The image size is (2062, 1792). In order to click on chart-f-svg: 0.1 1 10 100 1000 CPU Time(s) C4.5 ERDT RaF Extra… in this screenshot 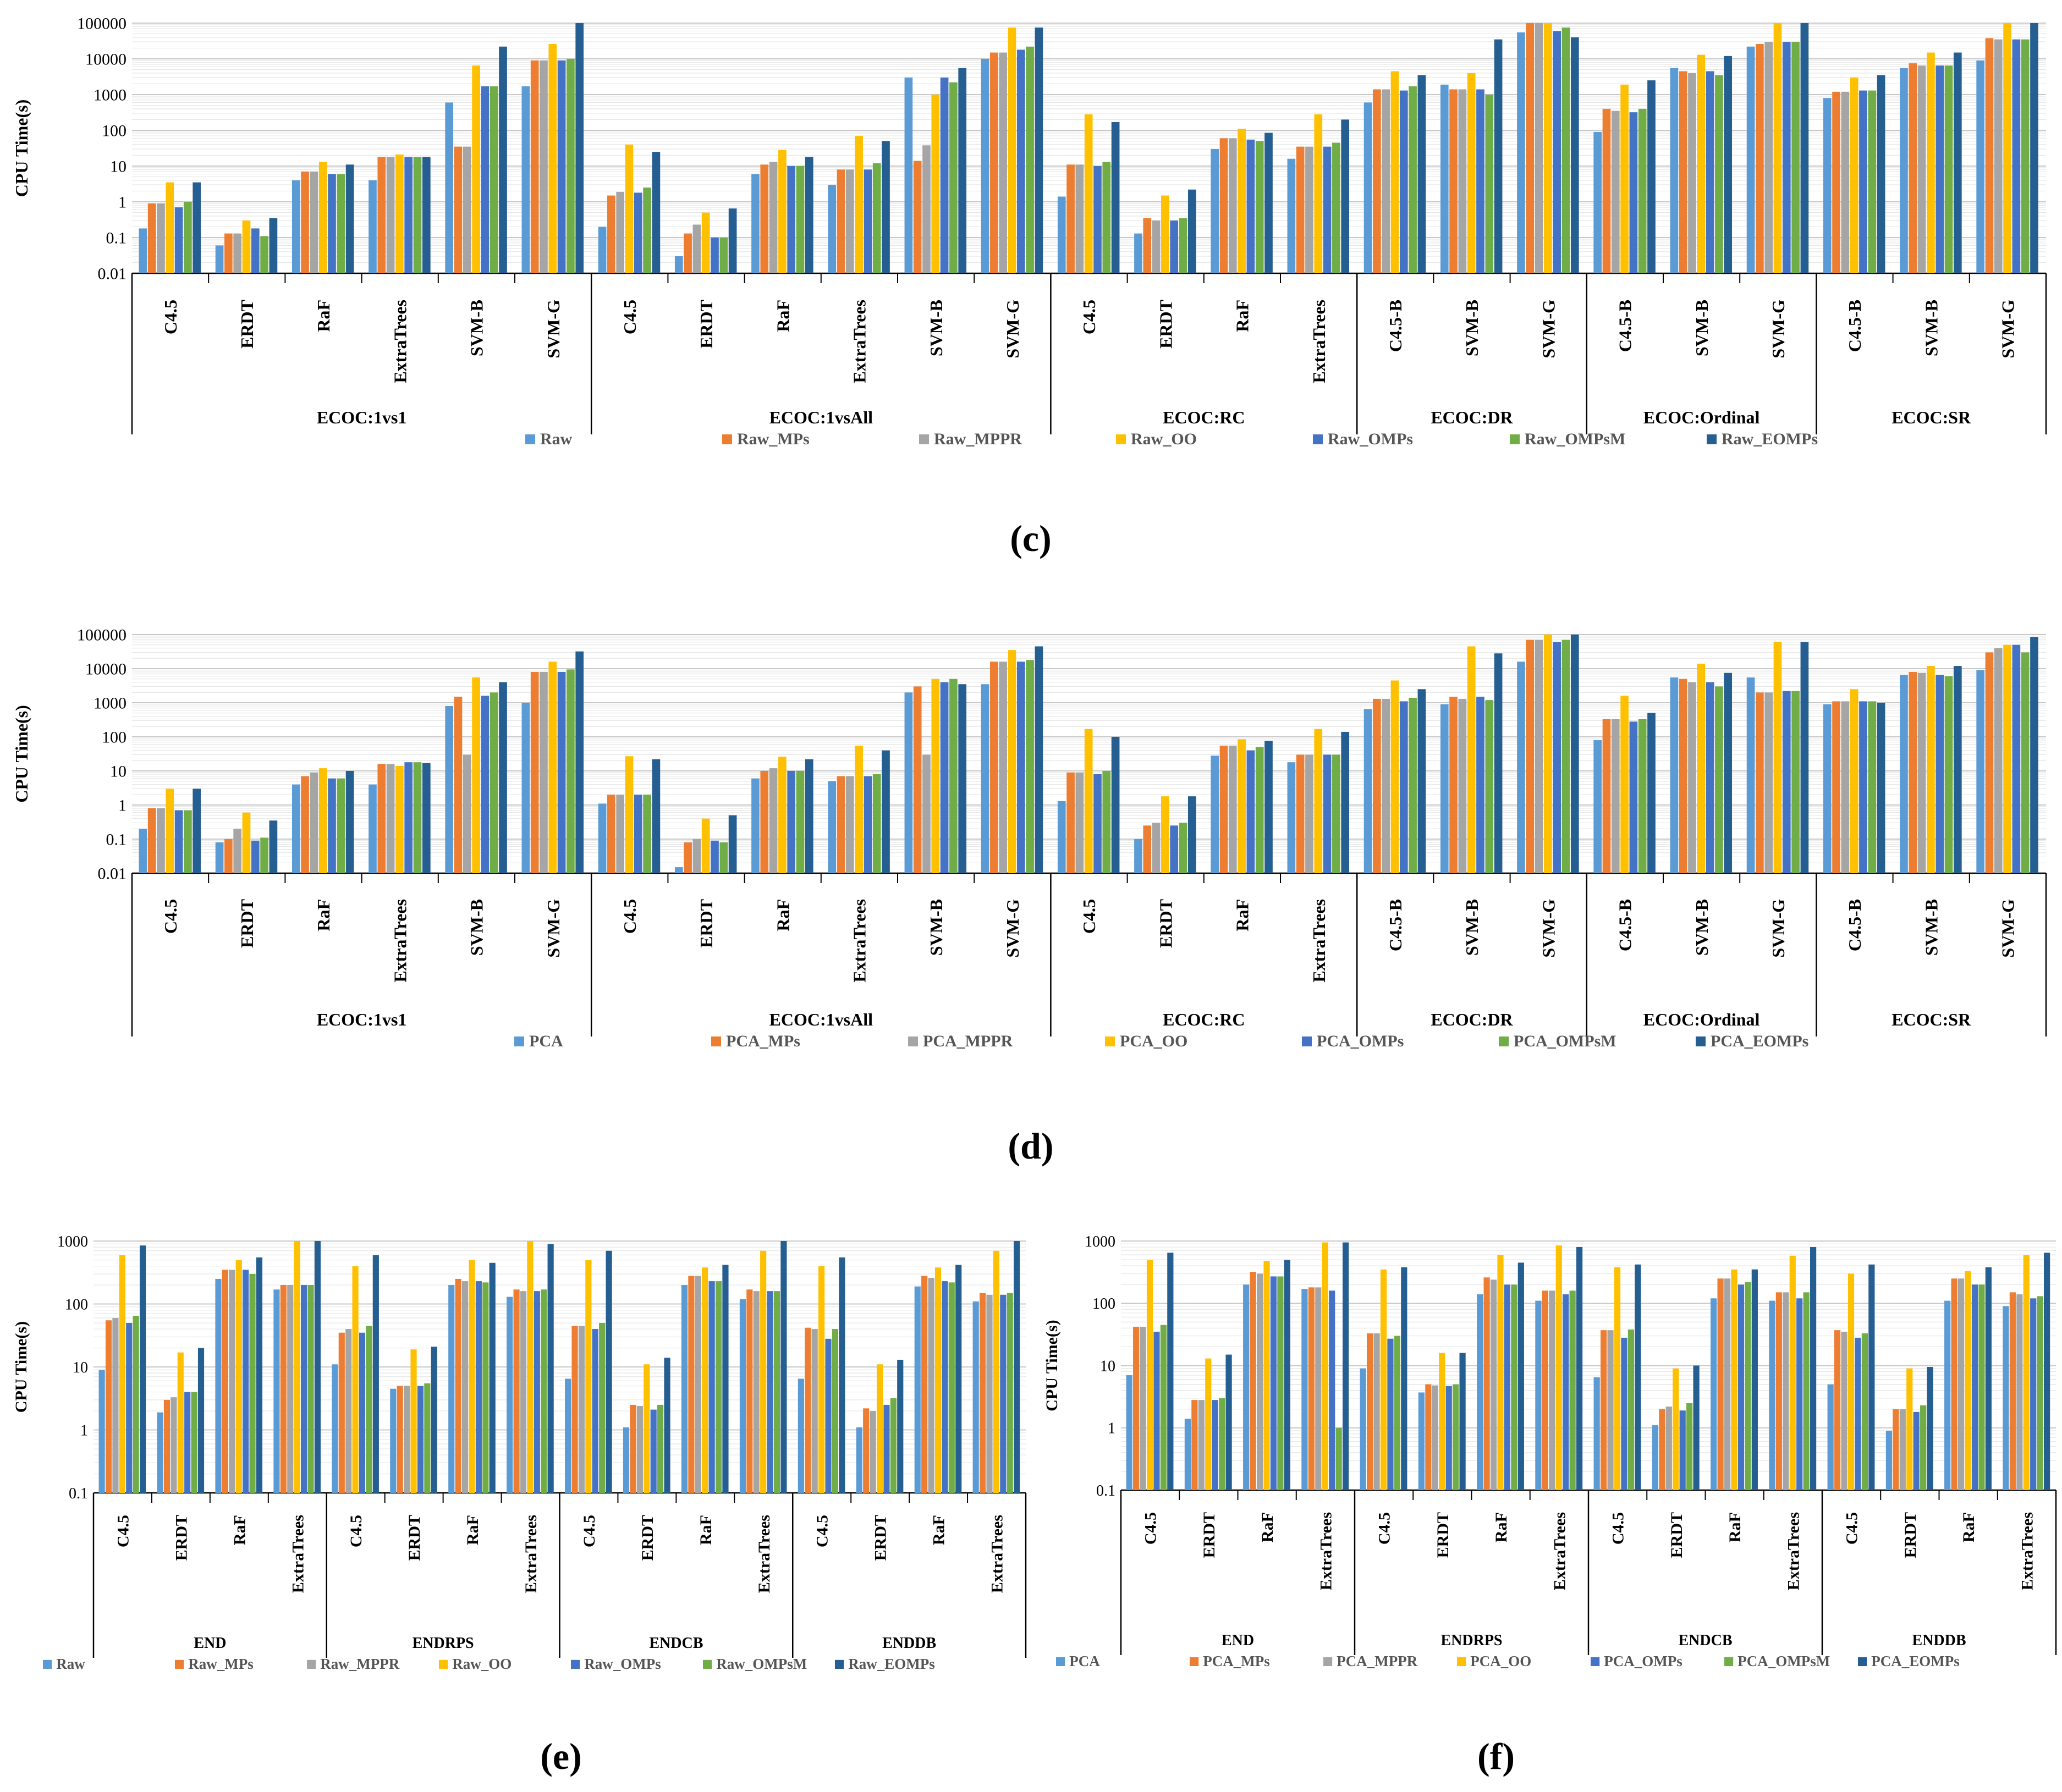, I will do `click(1550, 1451)`.